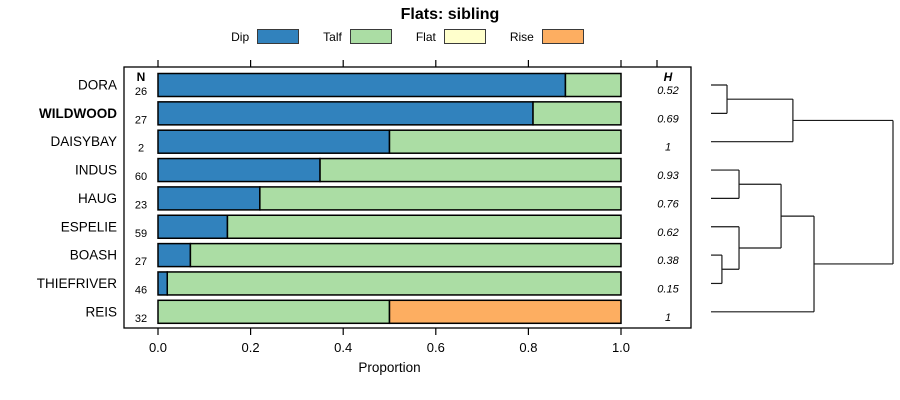  Describe the element at coordinates (668, 77) in the screenshot. I see `h-column-header: H` at that location.